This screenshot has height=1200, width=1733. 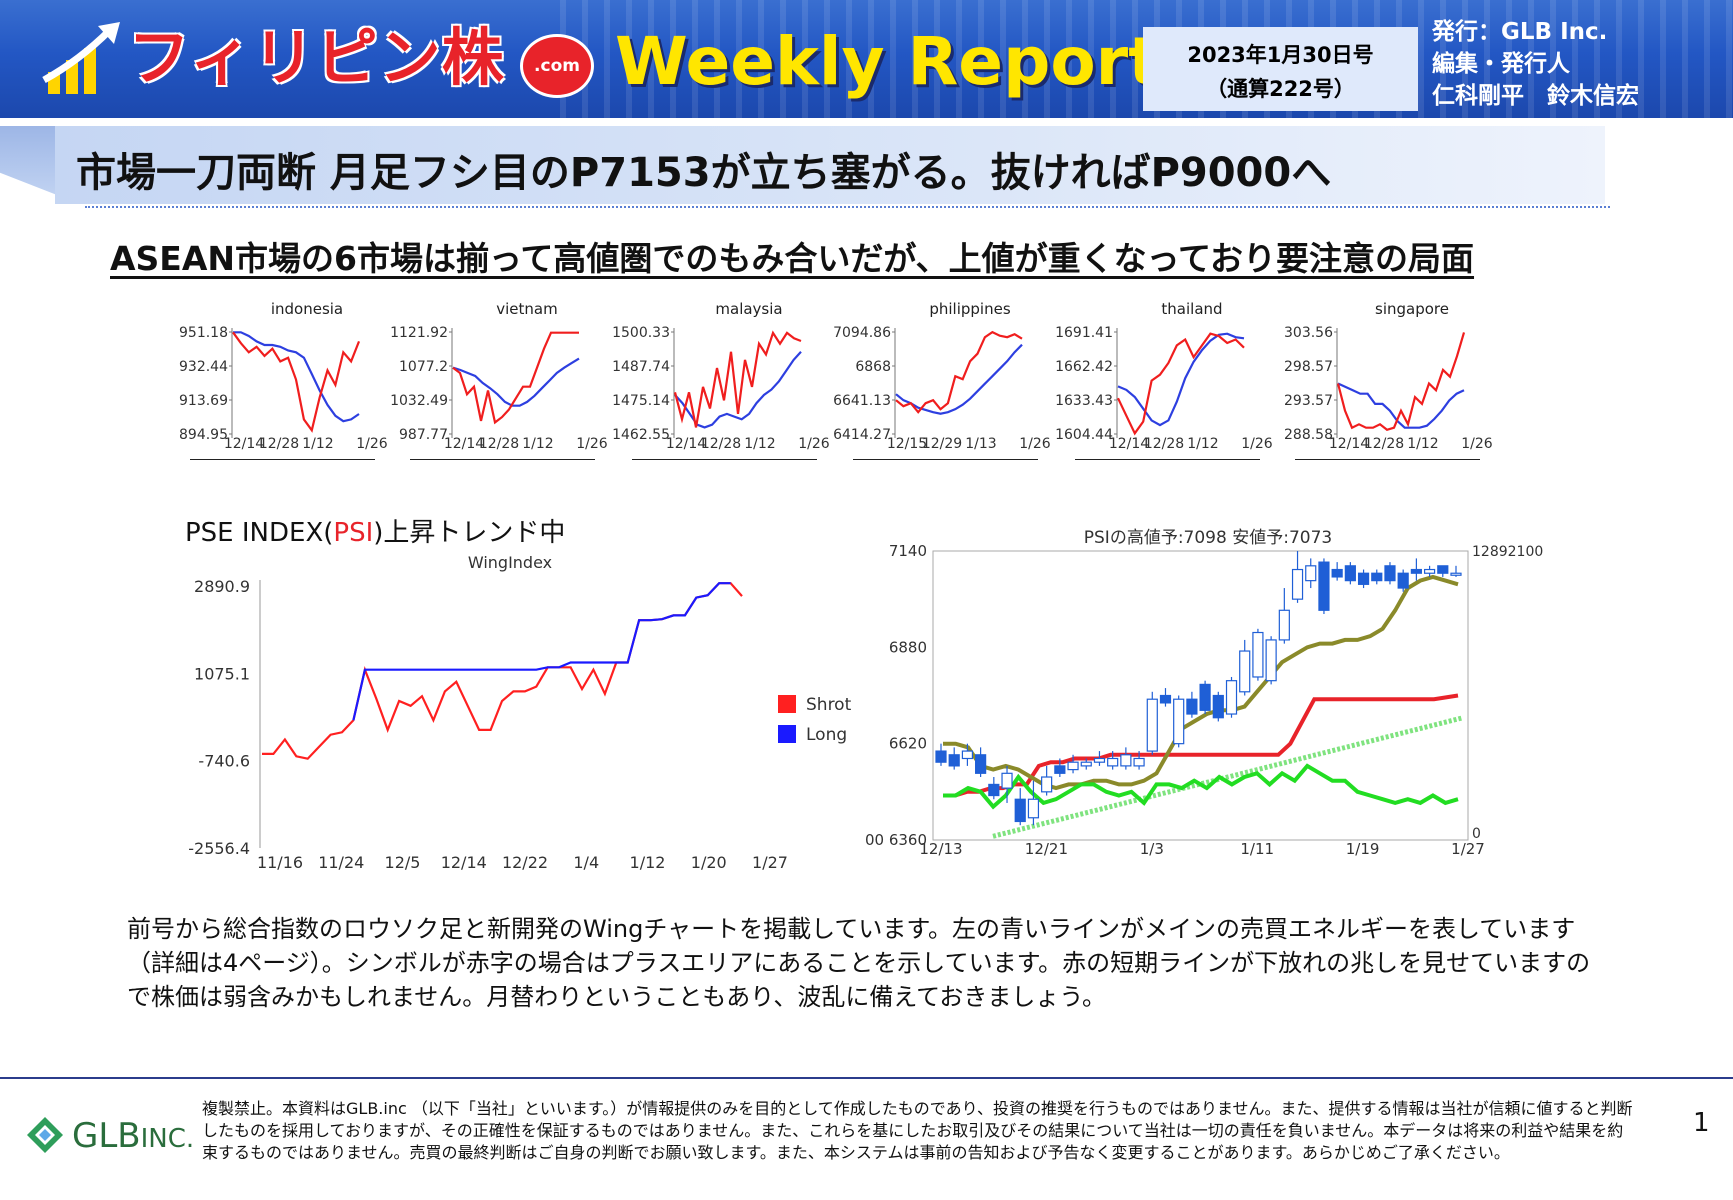 I want to click on plot-frame, so click(x=1200, y=695).